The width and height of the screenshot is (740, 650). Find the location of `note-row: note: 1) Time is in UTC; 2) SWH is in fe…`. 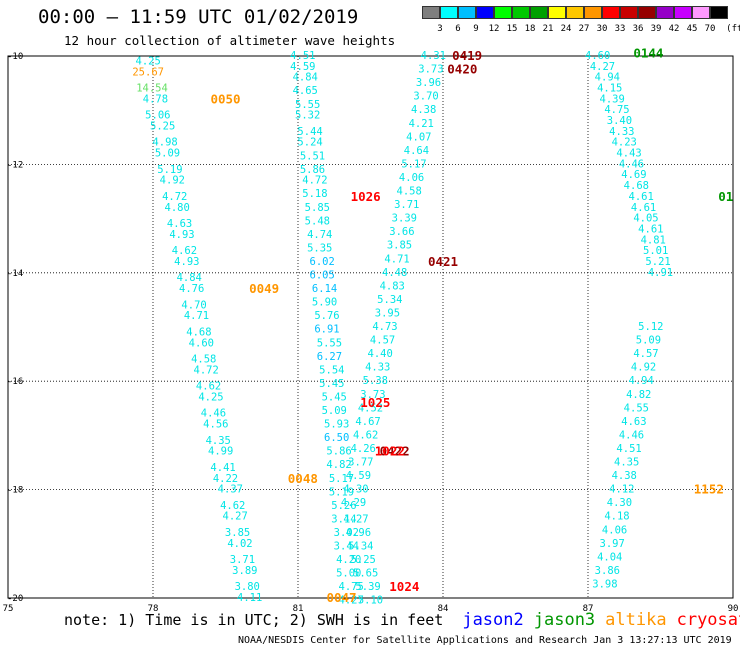

note-row: note: 1) Time is in UTC; 2) SWH is in fe… is located at coordinates (402, 620).